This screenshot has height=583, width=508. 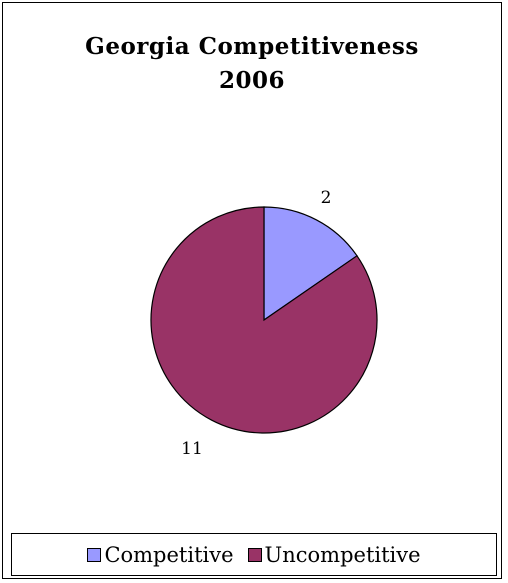 What do you see at coordinates (252, 46) in the screenshot?
I see `chart-title-line-1: Georgia Competitiveness` at bounding box center [252, 46].